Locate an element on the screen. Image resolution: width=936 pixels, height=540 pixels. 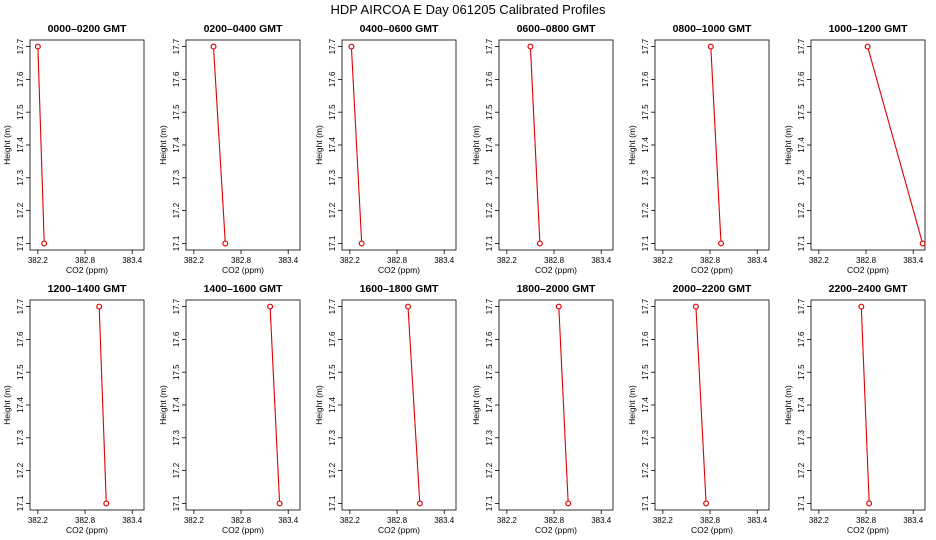
panel-title: 1200–1400 GMT is located at coordinates (87, 289).